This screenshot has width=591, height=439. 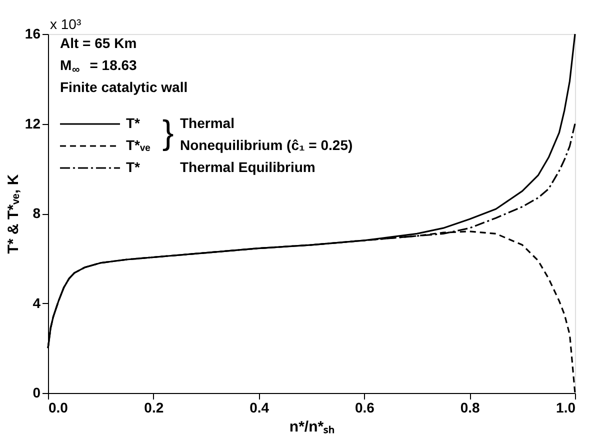 What do you see at coordinates (138, 145) in the screenshot?
I see `legend-label: T*ᵥₑ` at bounding box center [138, 145].